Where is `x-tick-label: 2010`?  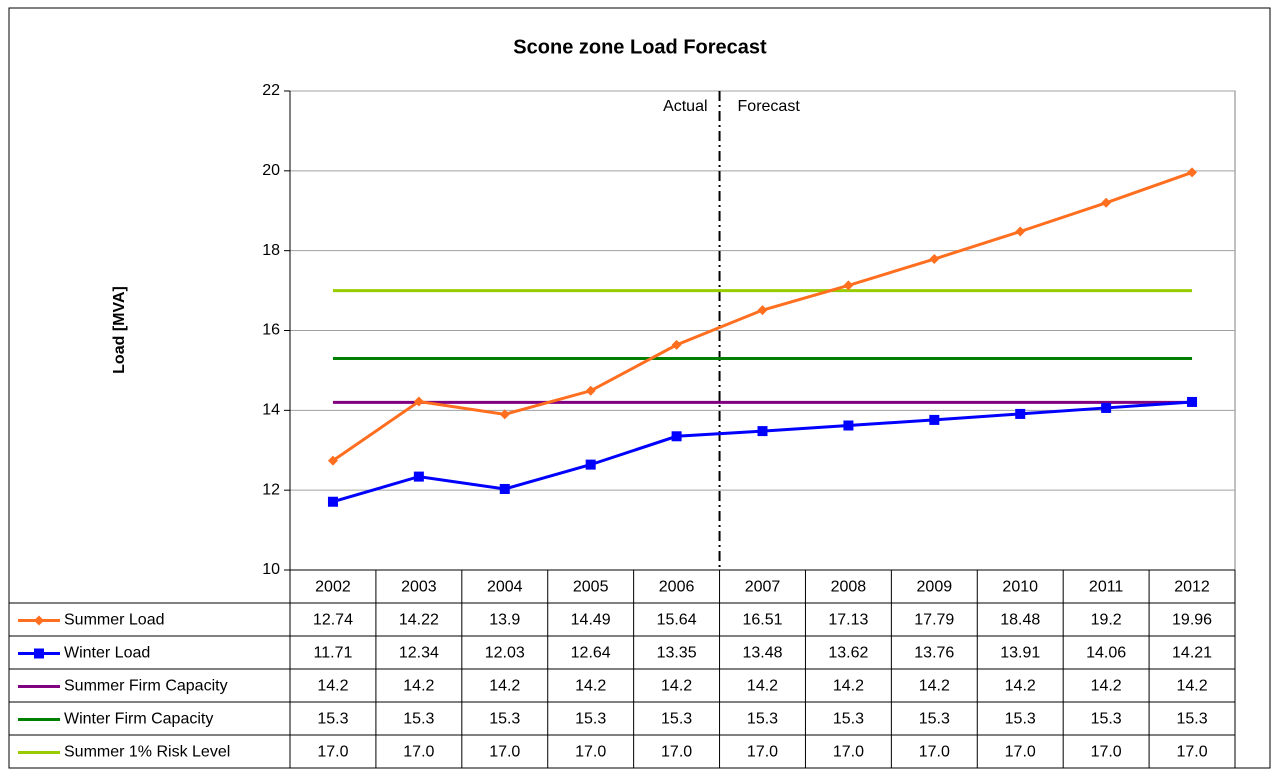
x-tick-label: 2010 is located at coordinates (1020, 587).